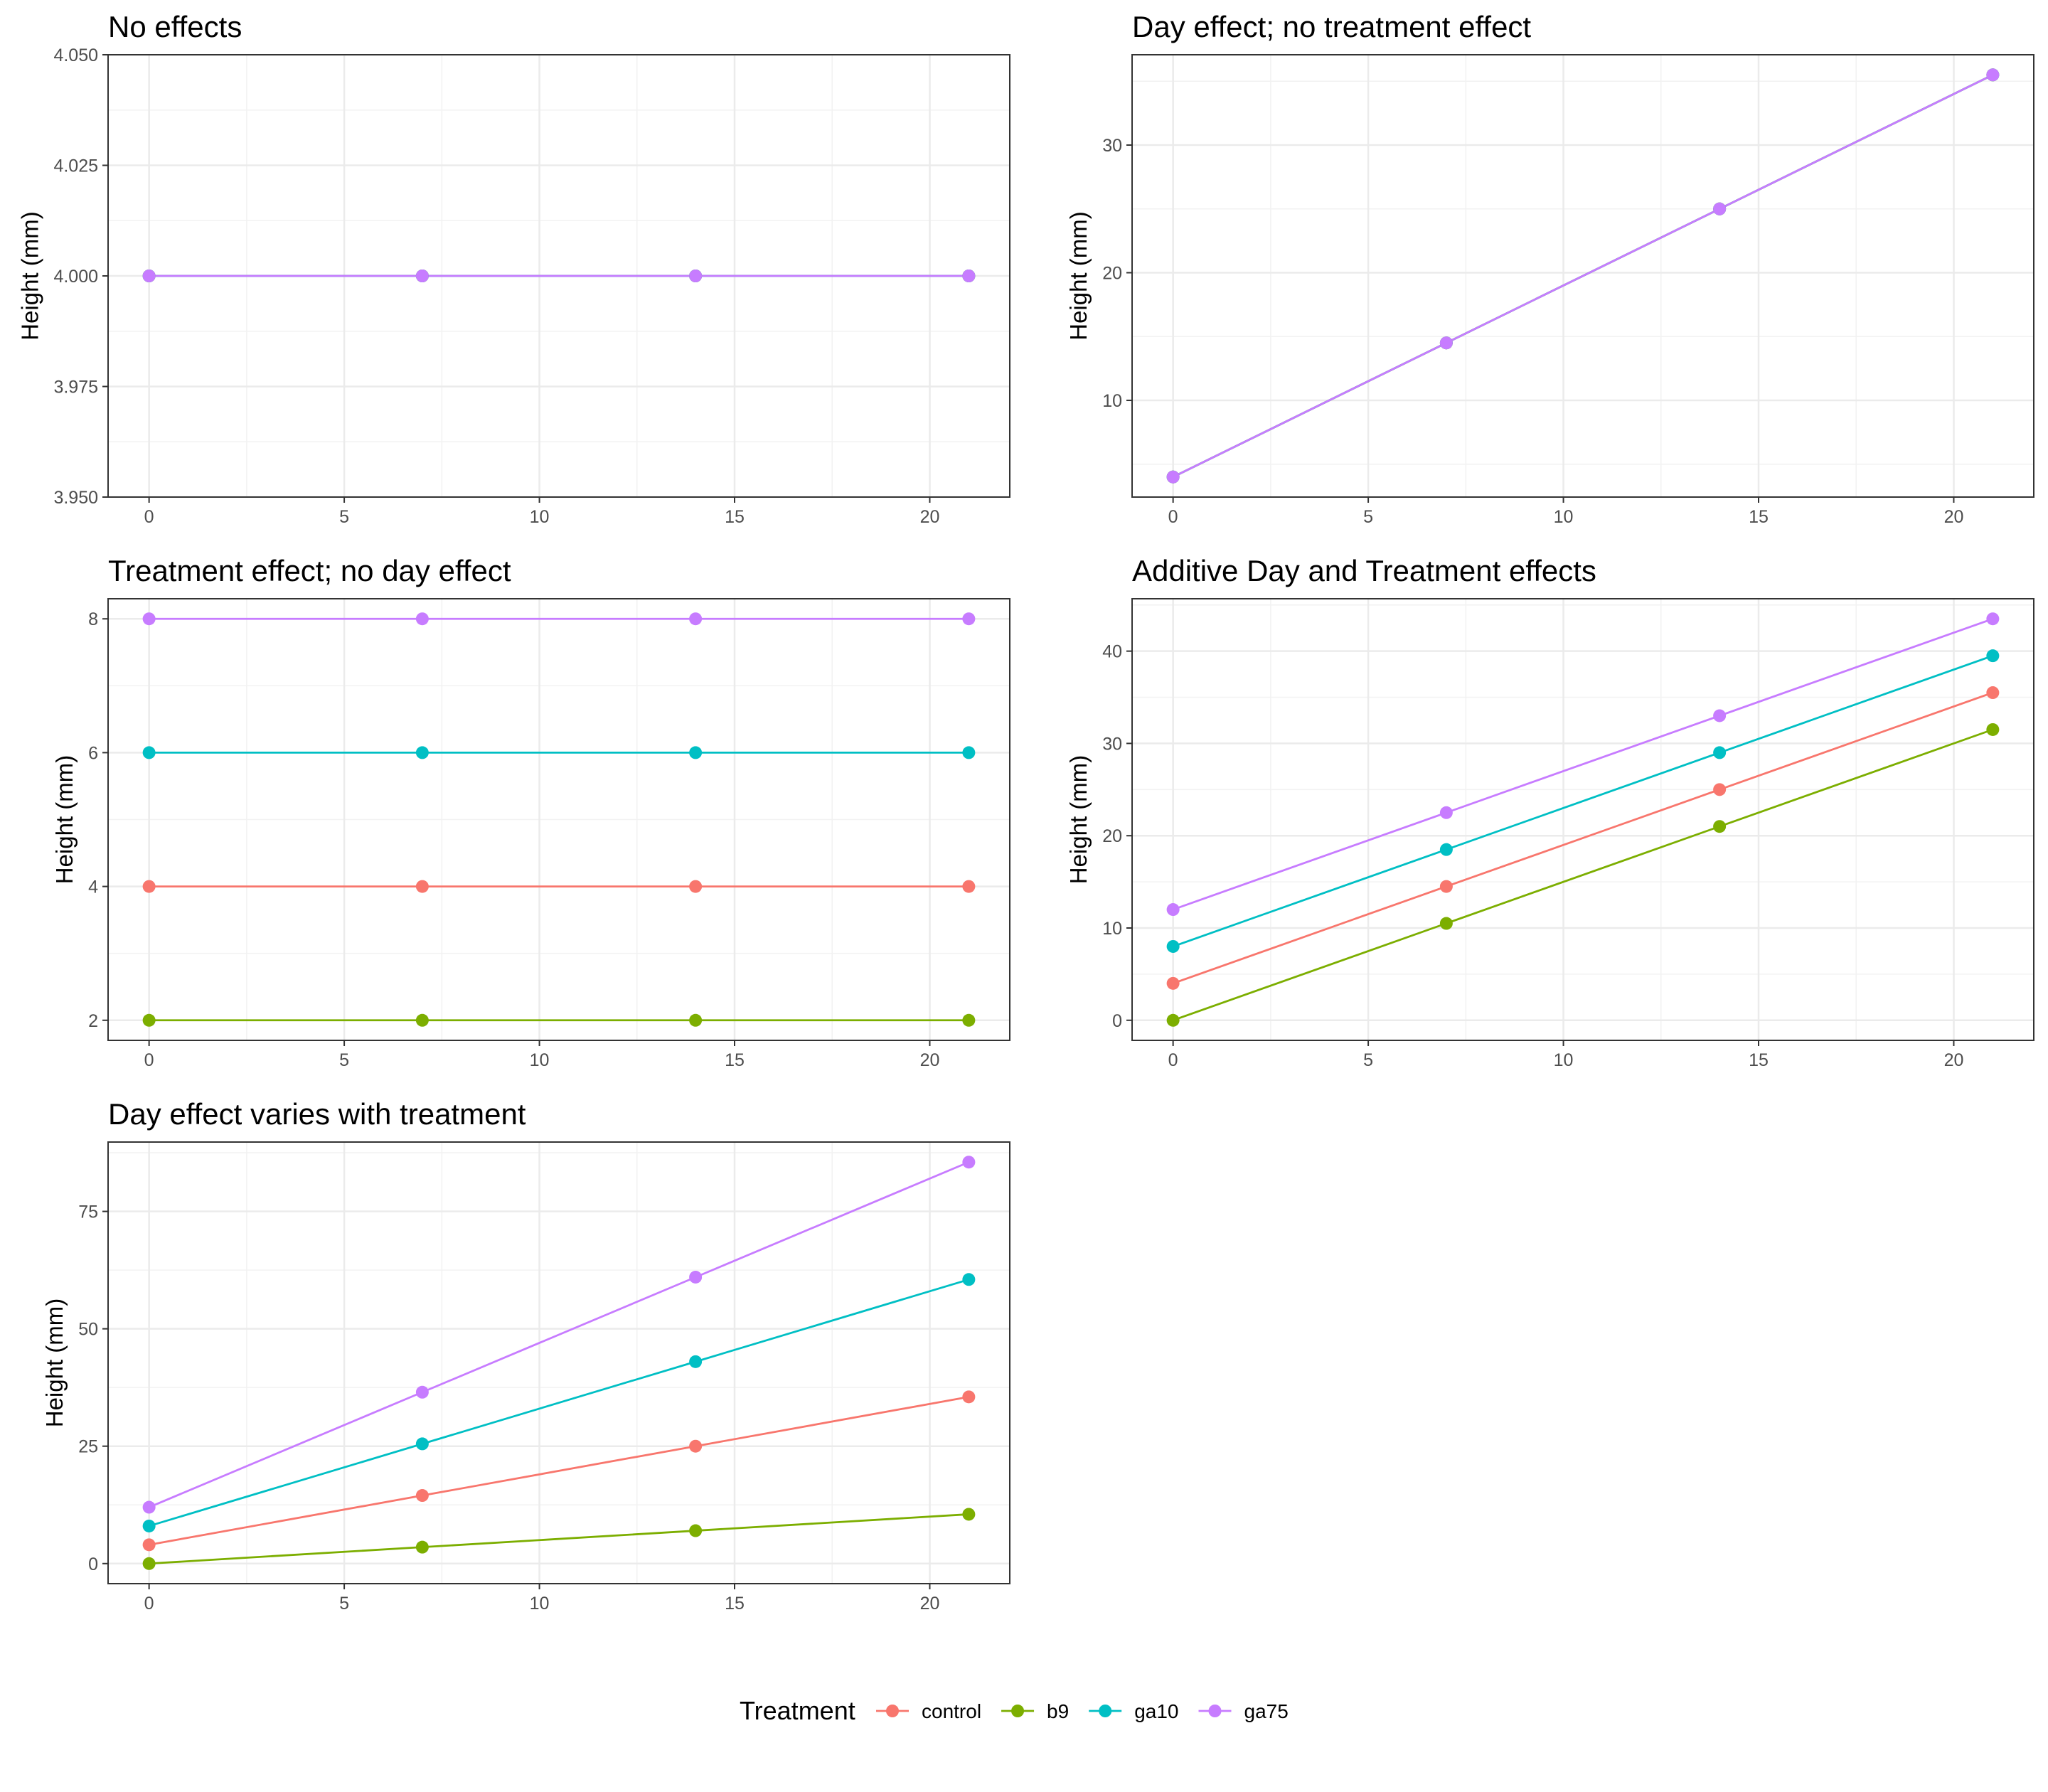  I want to click on panel-5-line-ga10, so click(559, 1402).